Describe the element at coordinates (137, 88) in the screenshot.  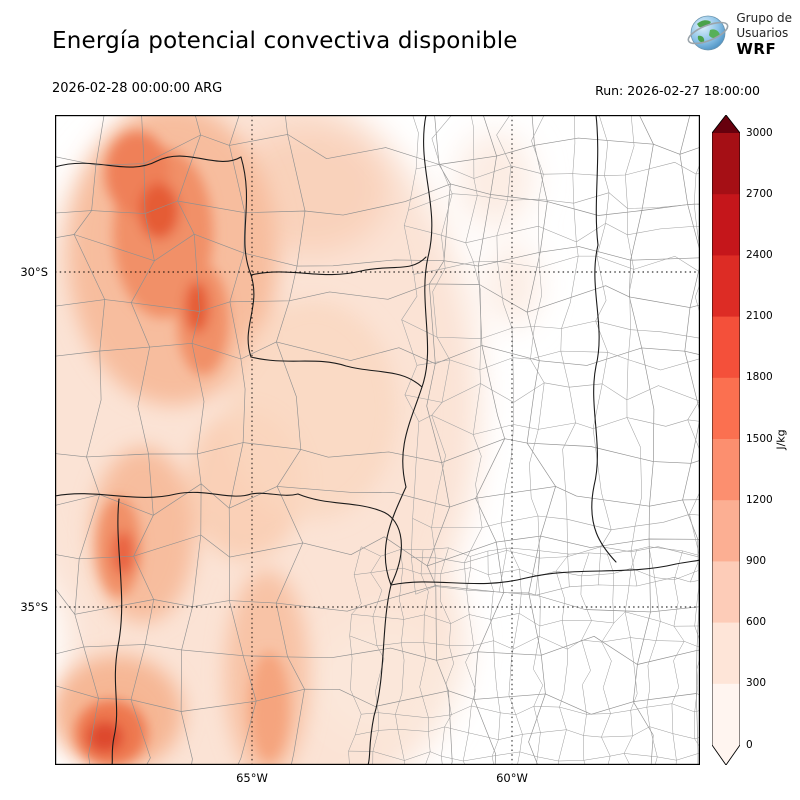
I see `valid-time-label: 2026-02-28 00:00:00 ARG` at that location.